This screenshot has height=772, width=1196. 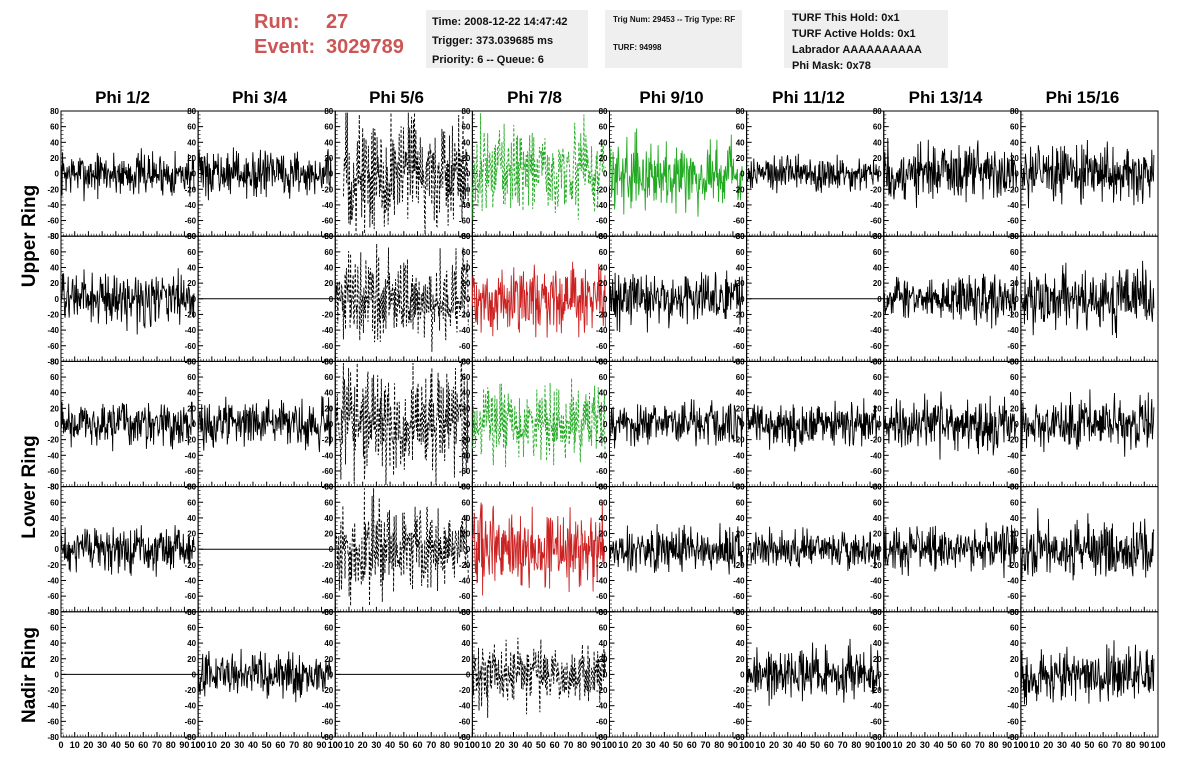 I want to click on column-title-phi-5-6: Phi 5/6, so click(x=396, y=97).